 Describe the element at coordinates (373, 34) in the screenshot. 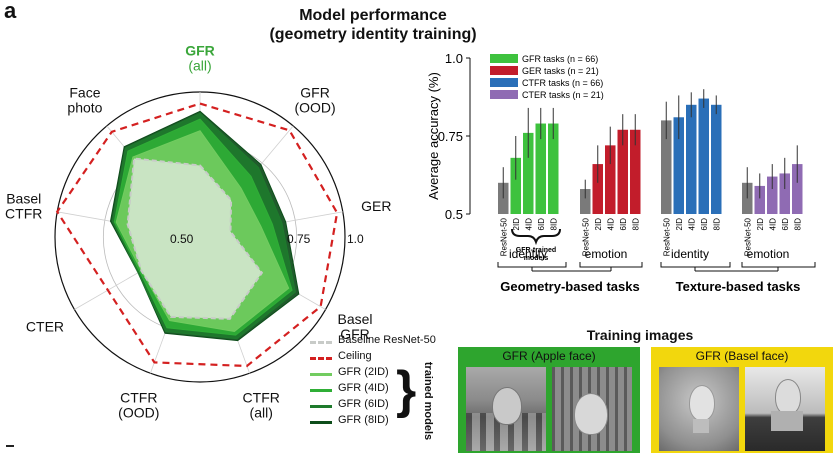

I see `title-line-2: (geometry identity training)` at that location.